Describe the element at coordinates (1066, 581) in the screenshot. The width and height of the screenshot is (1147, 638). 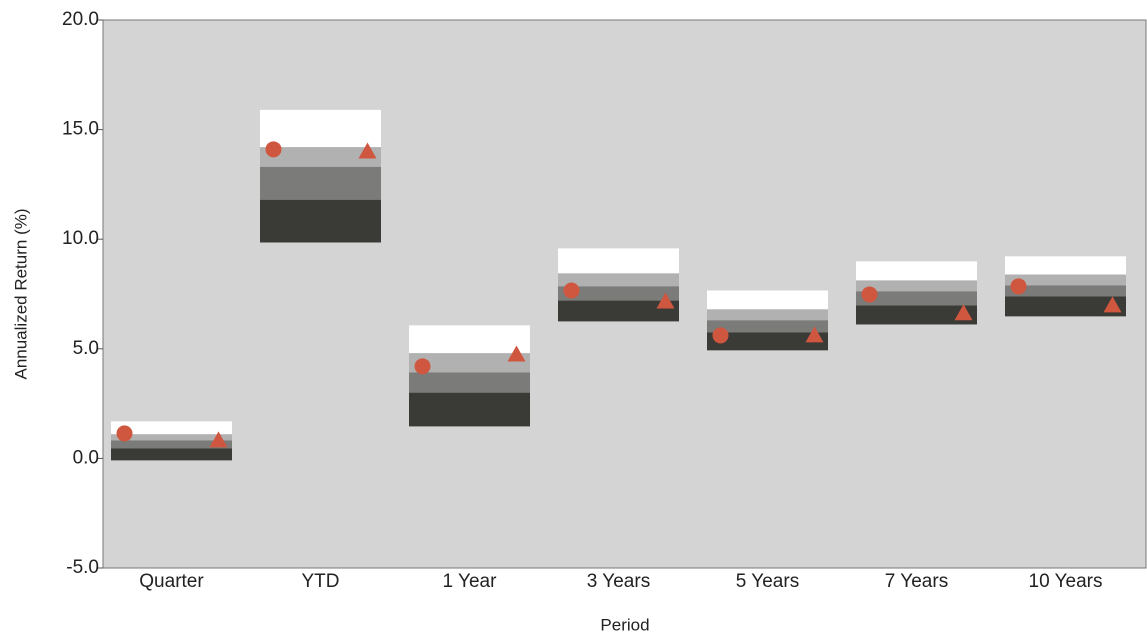
I see `x-tick-label: 10 Years` at that location.